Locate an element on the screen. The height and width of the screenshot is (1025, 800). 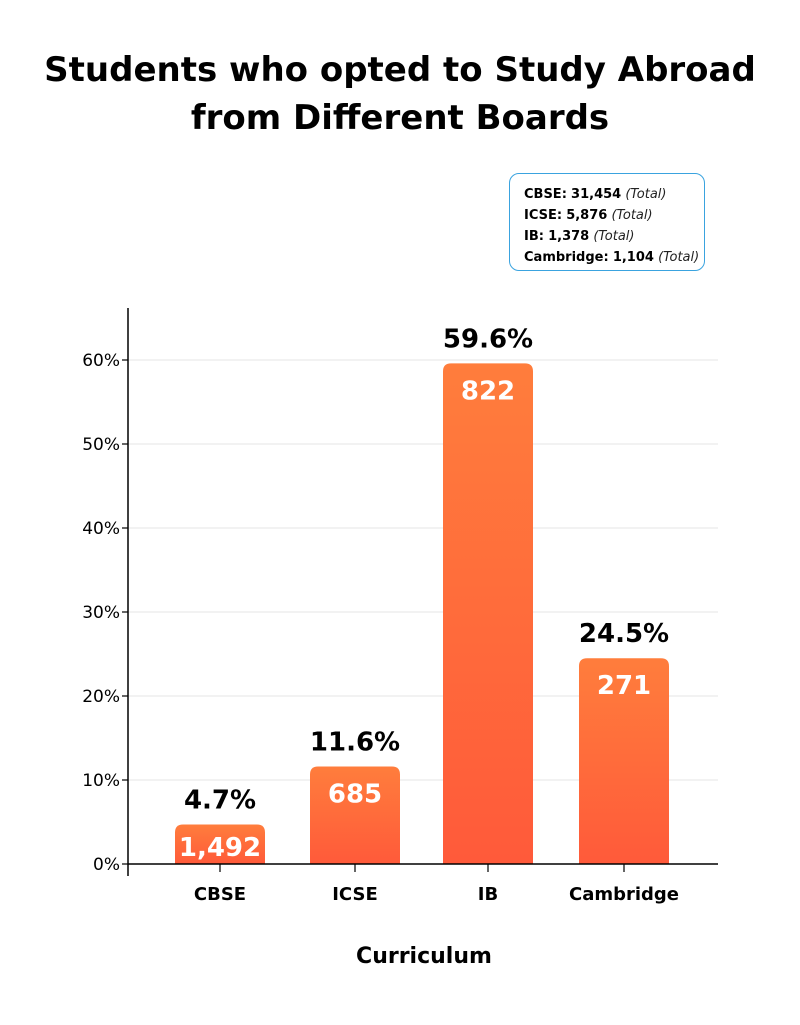
y-tick-label: 0% is located at coordinates (106, 865).